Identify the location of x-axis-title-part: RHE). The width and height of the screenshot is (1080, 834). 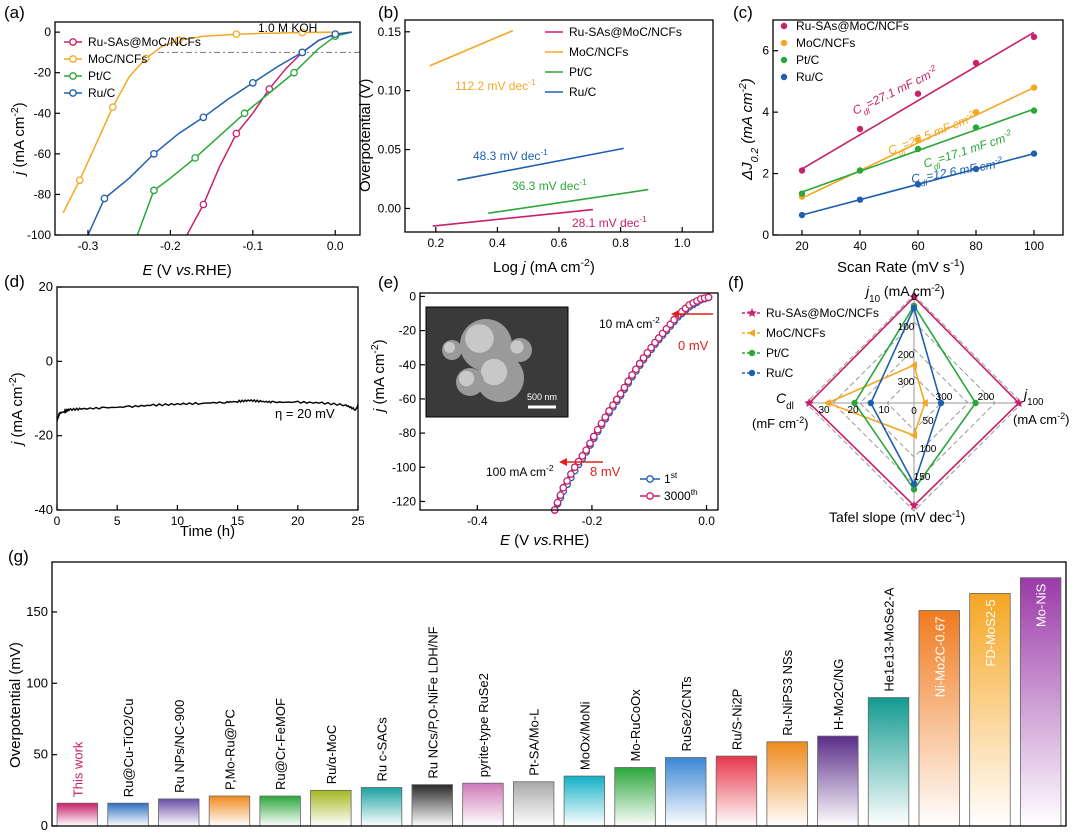
(213, 270).